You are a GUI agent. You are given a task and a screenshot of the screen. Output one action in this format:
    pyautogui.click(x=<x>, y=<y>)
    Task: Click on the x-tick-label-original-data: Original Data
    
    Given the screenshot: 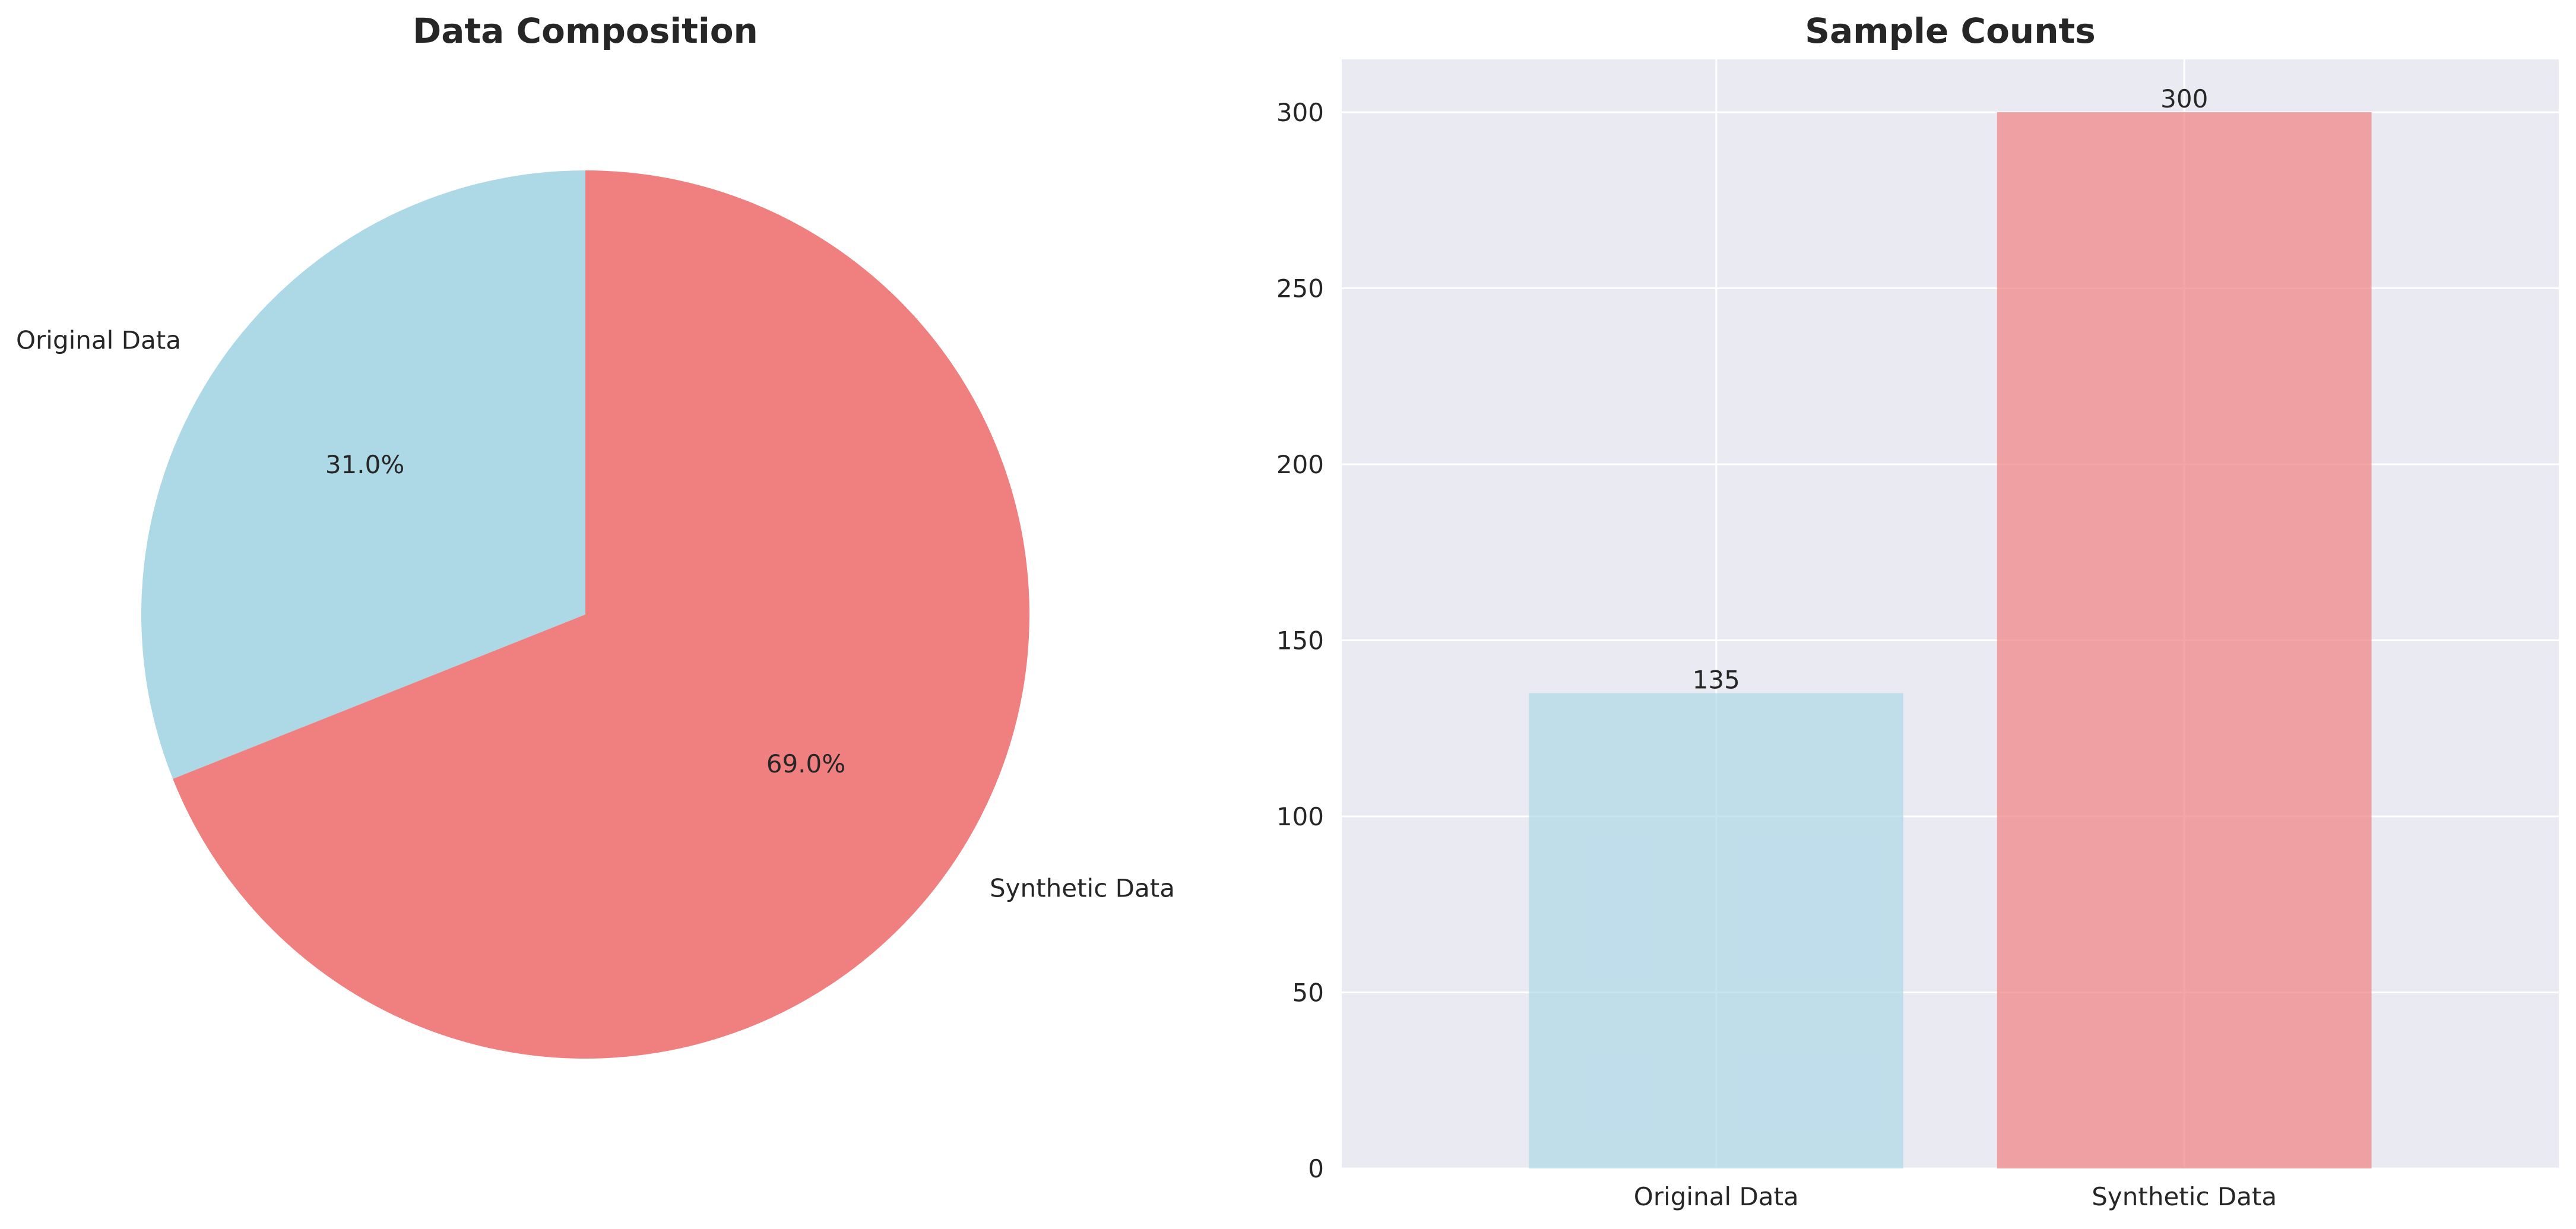 What is the action you would take?
    pyautogui.click(x=1717, y=1197)
    